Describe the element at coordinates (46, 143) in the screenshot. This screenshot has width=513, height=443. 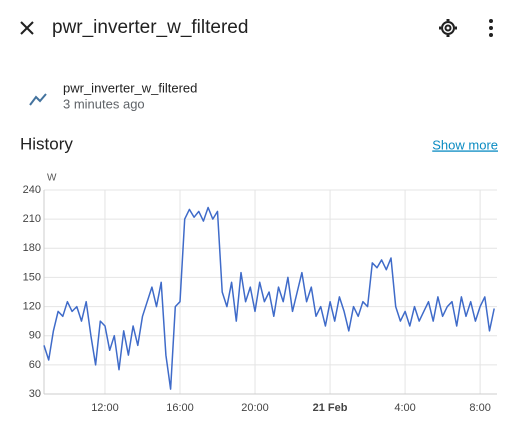
I see `history-title: History` at that location.